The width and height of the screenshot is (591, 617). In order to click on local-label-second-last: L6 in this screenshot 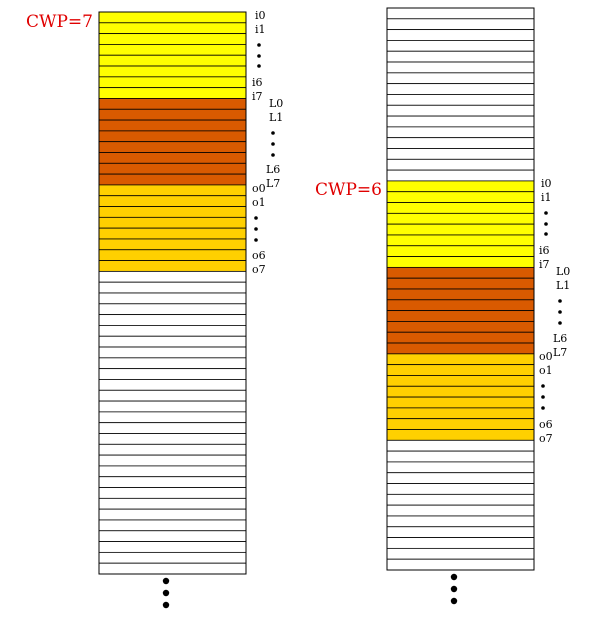, I will do `click(273, 169)`.